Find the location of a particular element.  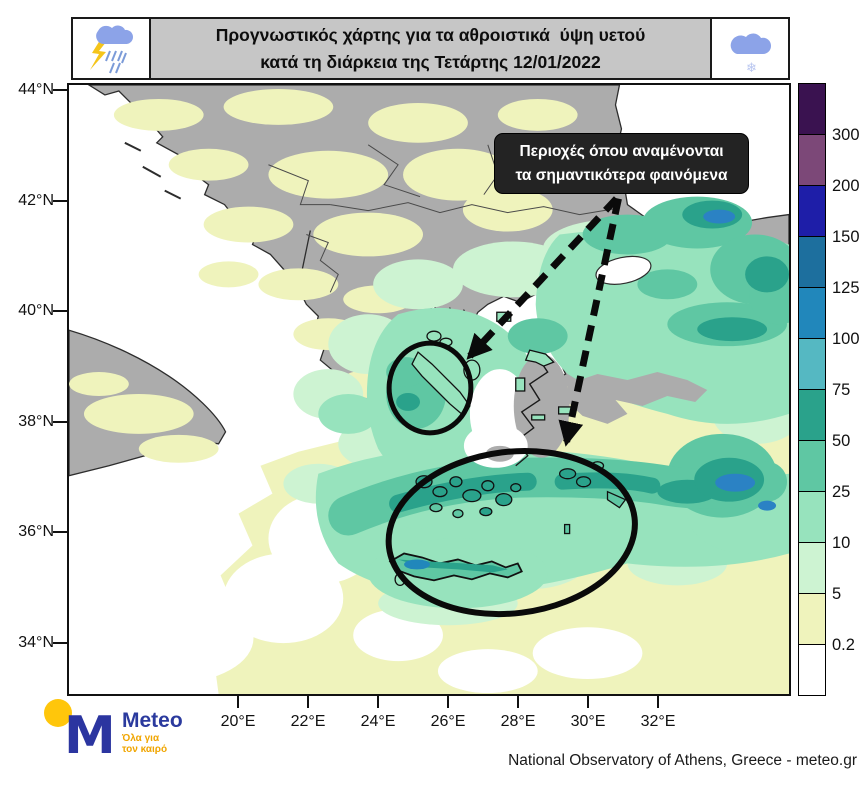

lon-label-22e: 22°E is located at coordinates (308, 721).